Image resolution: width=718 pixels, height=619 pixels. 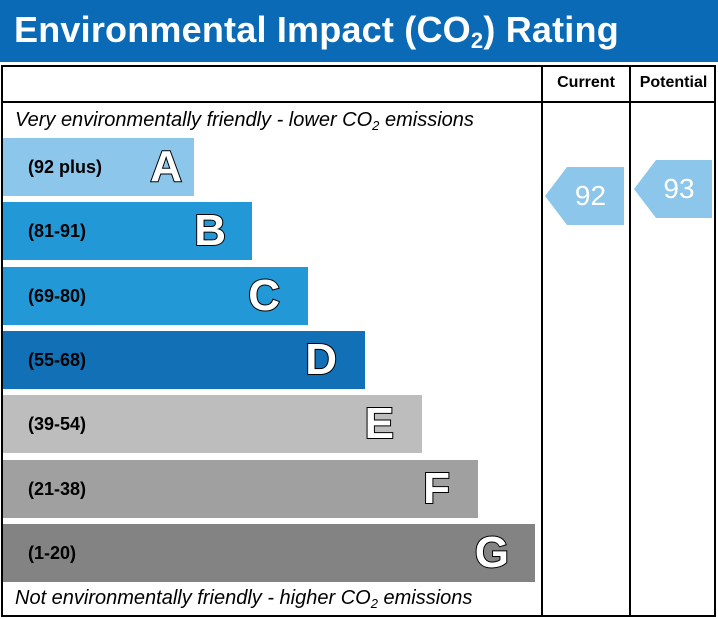 I want to click on current-rating-arrow-value: 92, so click(x=590, y=195).